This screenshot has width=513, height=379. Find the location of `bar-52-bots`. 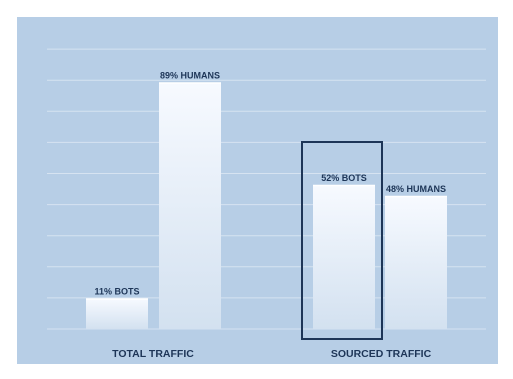

bar-52-bots is located at coordinates (344, 257).